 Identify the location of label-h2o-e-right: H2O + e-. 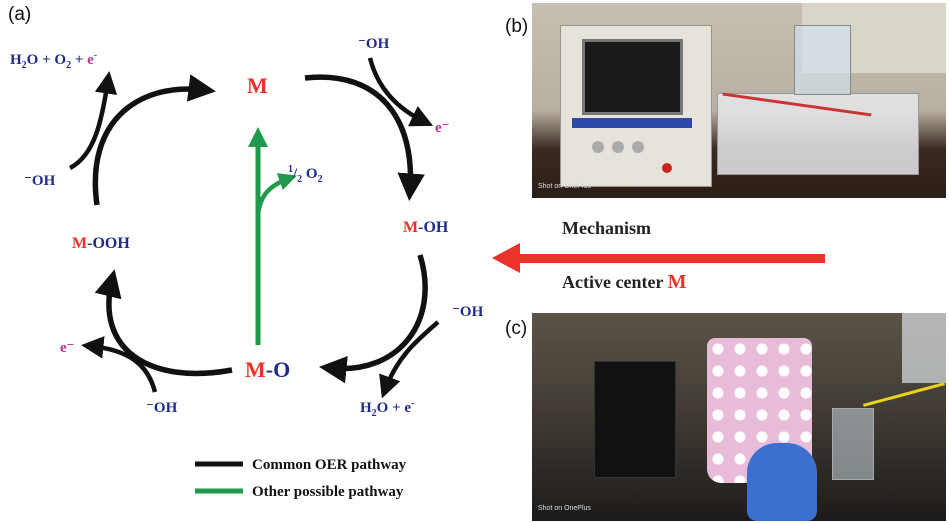
(387, 408).